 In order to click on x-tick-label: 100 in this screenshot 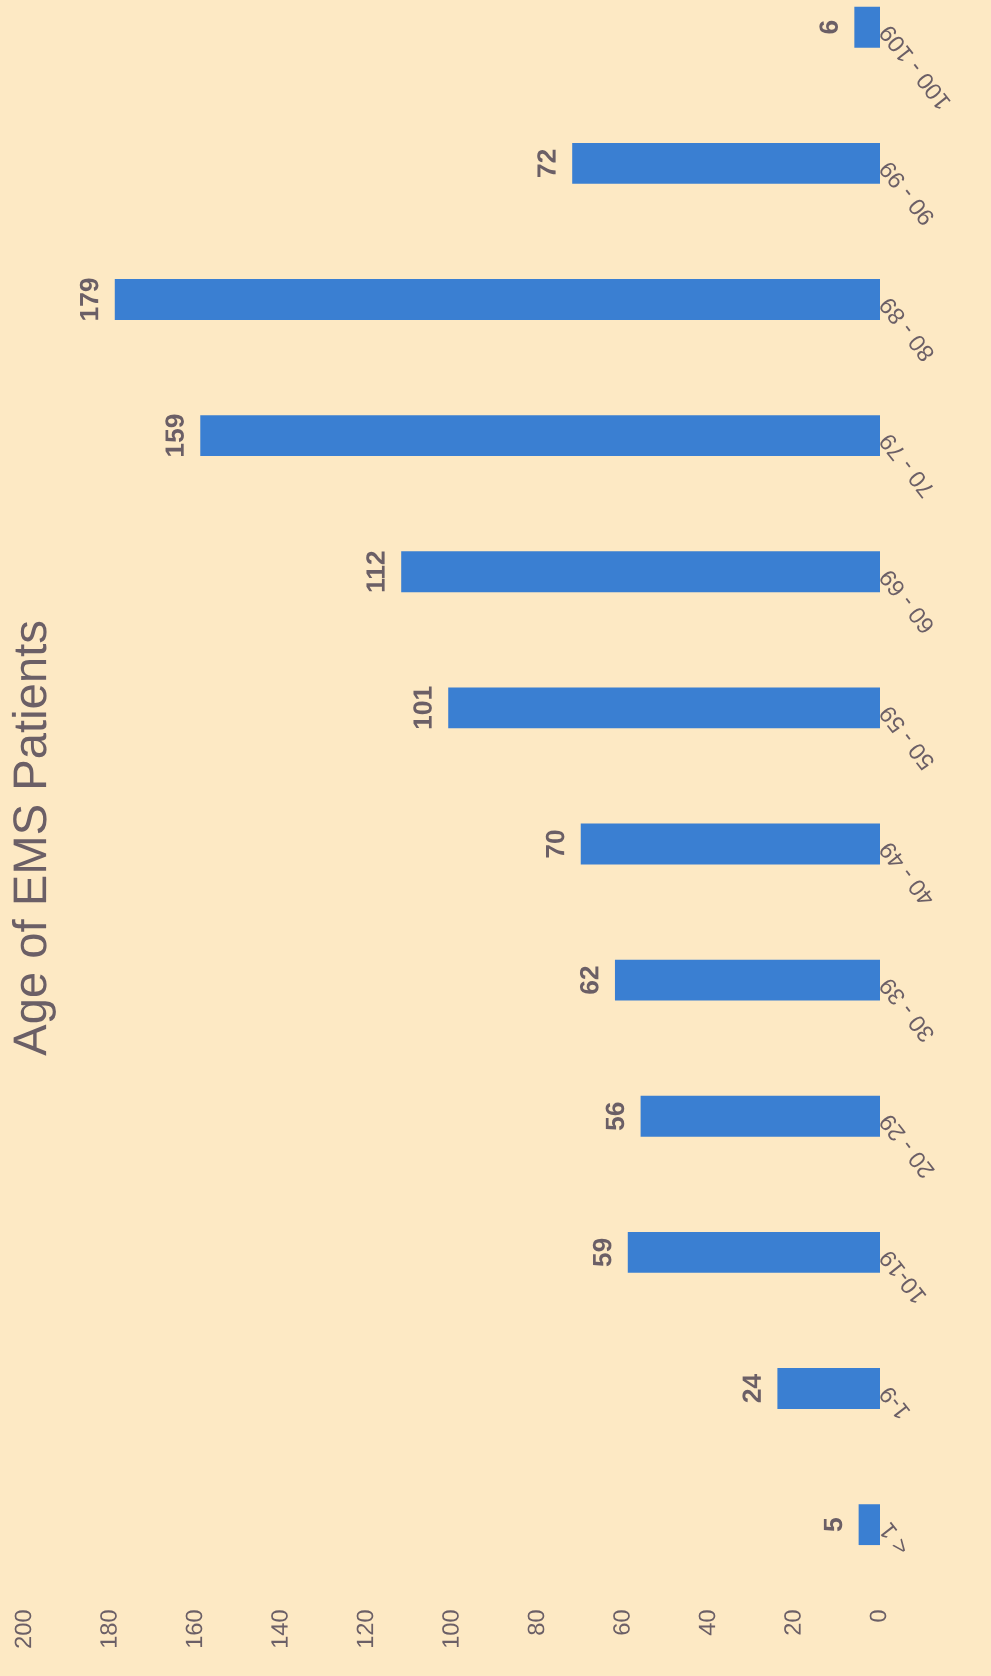, I will do `click(450, 1629)`.